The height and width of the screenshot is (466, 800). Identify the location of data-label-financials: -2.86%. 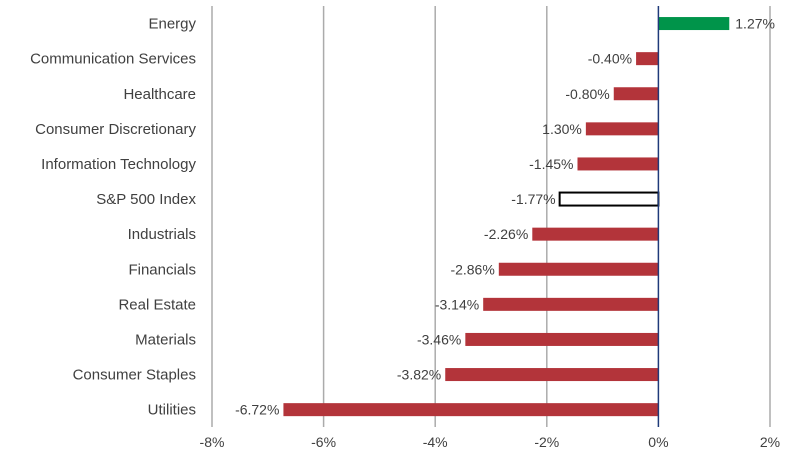
(472, 269).